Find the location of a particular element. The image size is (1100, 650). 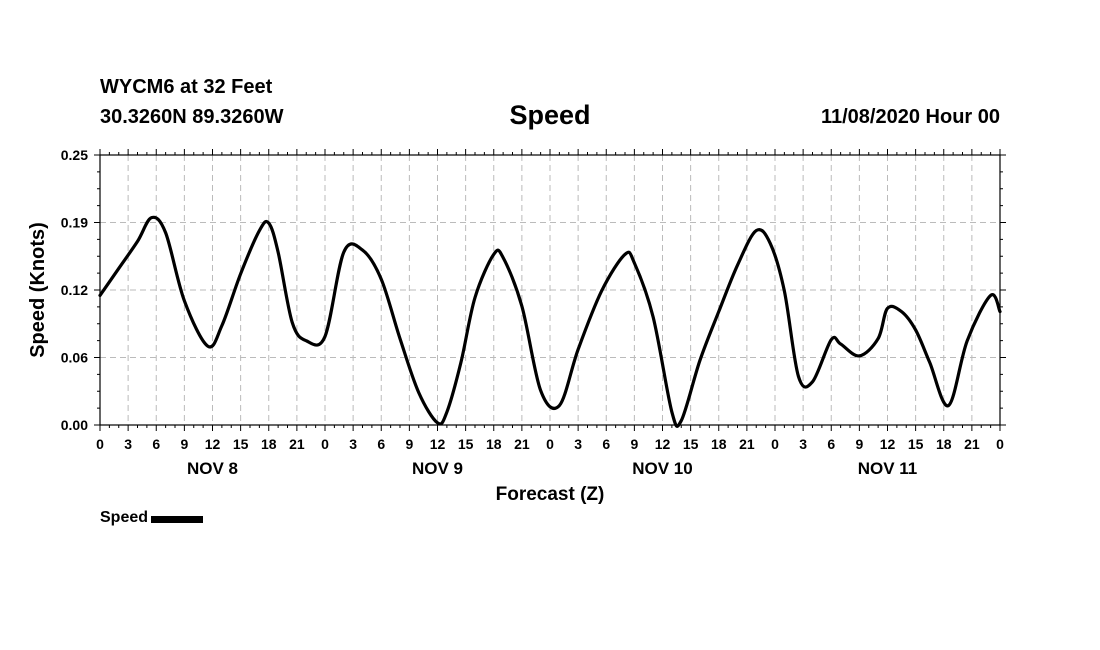

y-tick-label: 0.19 is located at coordinates (74, 223).